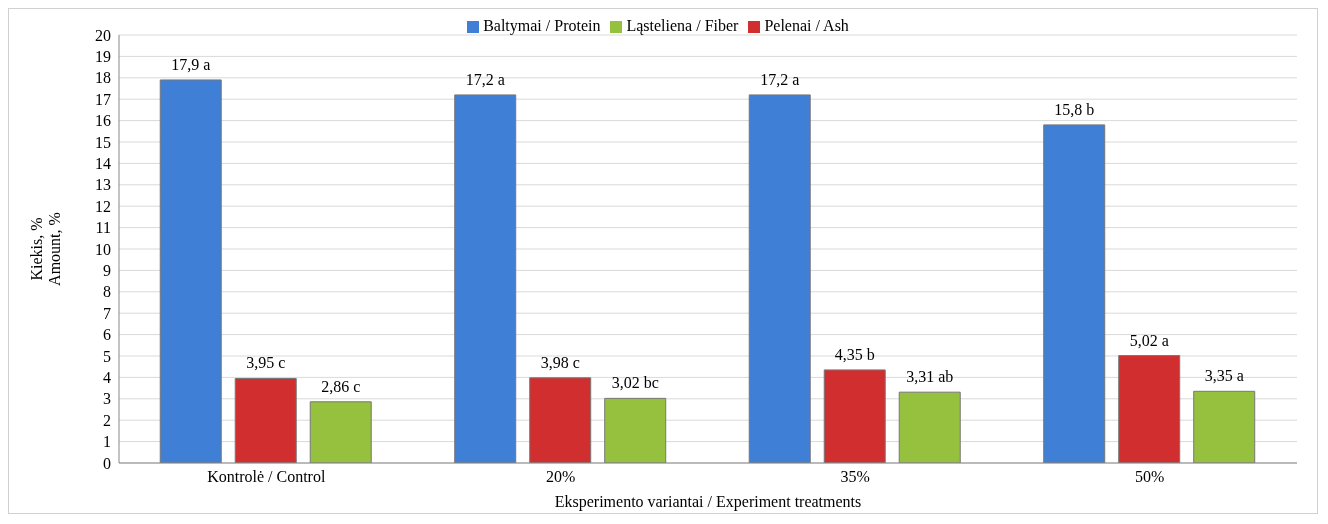  I want to click on y-tick-label: 17, so click(103, 99).